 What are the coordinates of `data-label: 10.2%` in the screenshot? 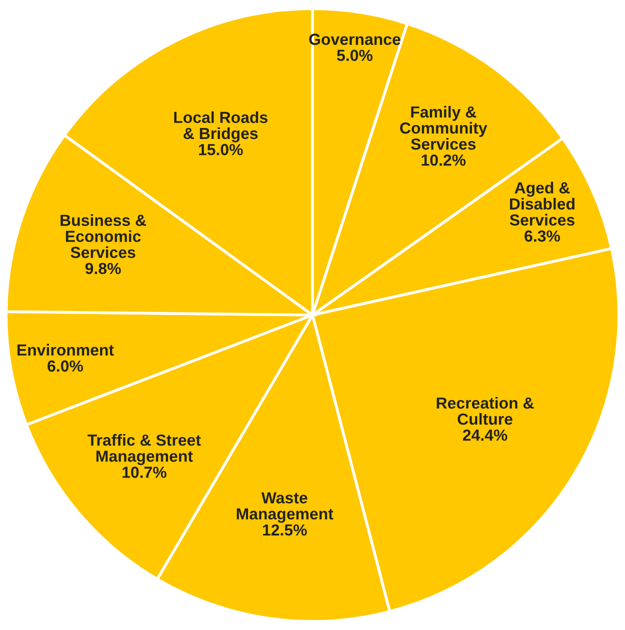 It's located at (444, 160).